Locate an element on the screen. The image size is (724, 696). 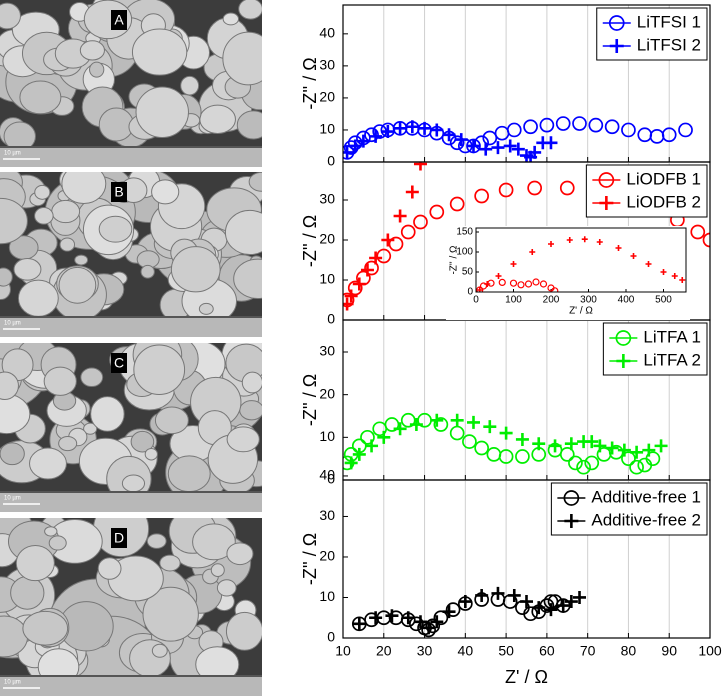
sem-image: D 10 µm is located at coordinates (131, 607).